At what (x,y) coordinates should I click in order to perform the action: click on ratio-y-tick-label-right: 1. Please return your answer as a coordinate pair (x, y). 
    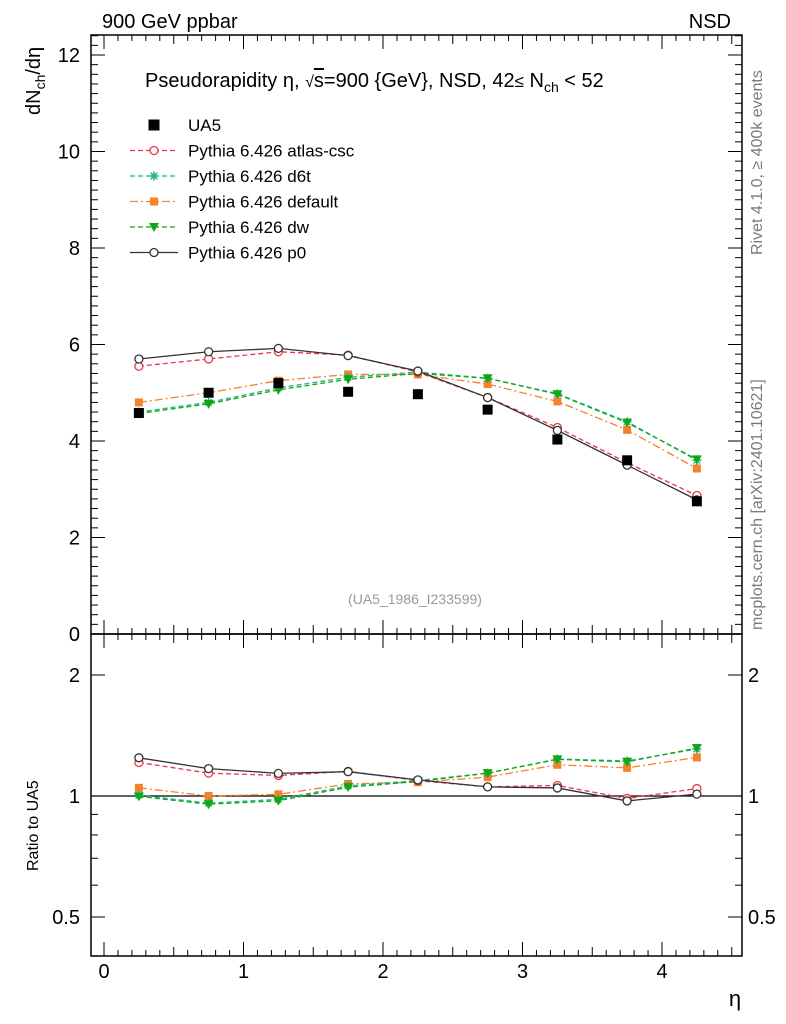
    Looking at the image, I should click on (753, 797).